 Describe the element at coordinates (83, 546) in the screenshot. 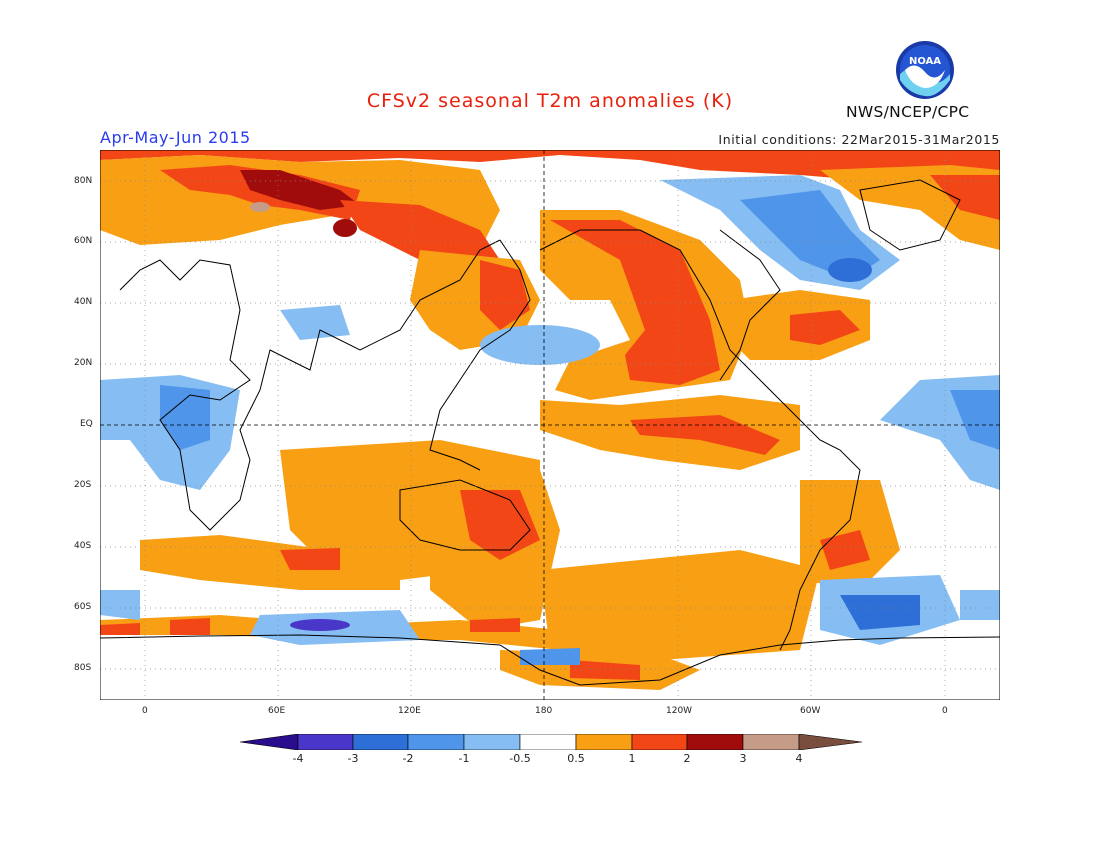

I see `lat-label: 40S` at that location.